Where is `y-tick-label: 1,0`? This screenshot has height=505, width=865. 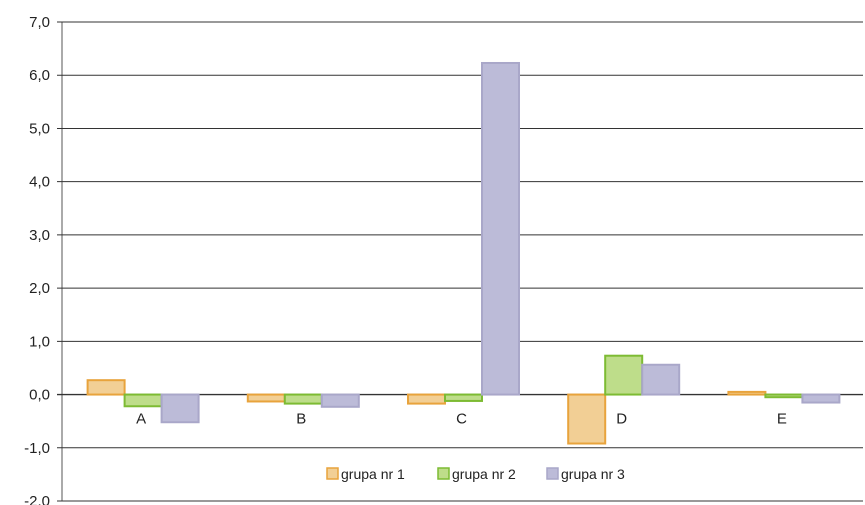
y-tick-label: 1,0 is located at coordinates (39, 341).